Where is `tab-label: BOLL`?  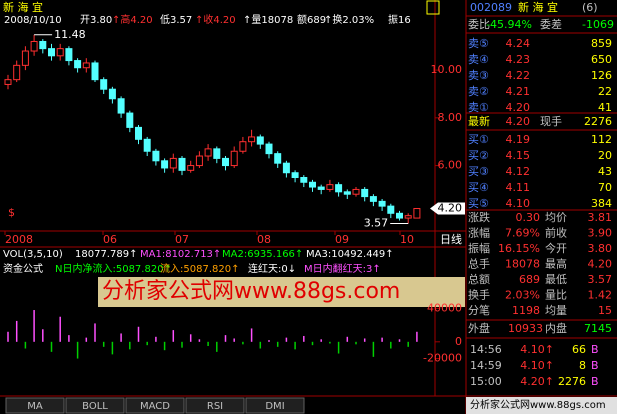
tab-label: BOLL is located at coordinates (95, 406).